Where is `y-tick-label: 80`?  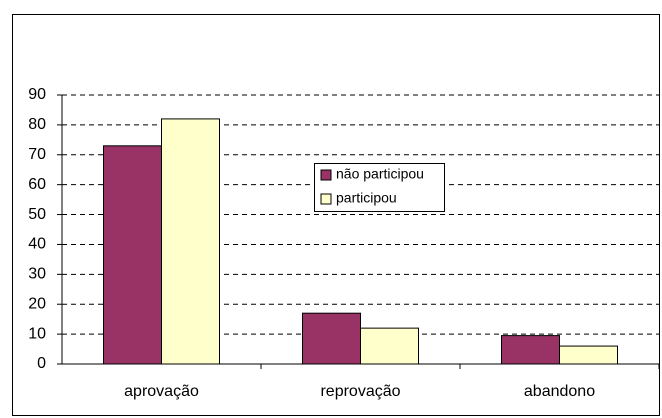
y-tick-label: 80 is located at coordinates (37, 124).